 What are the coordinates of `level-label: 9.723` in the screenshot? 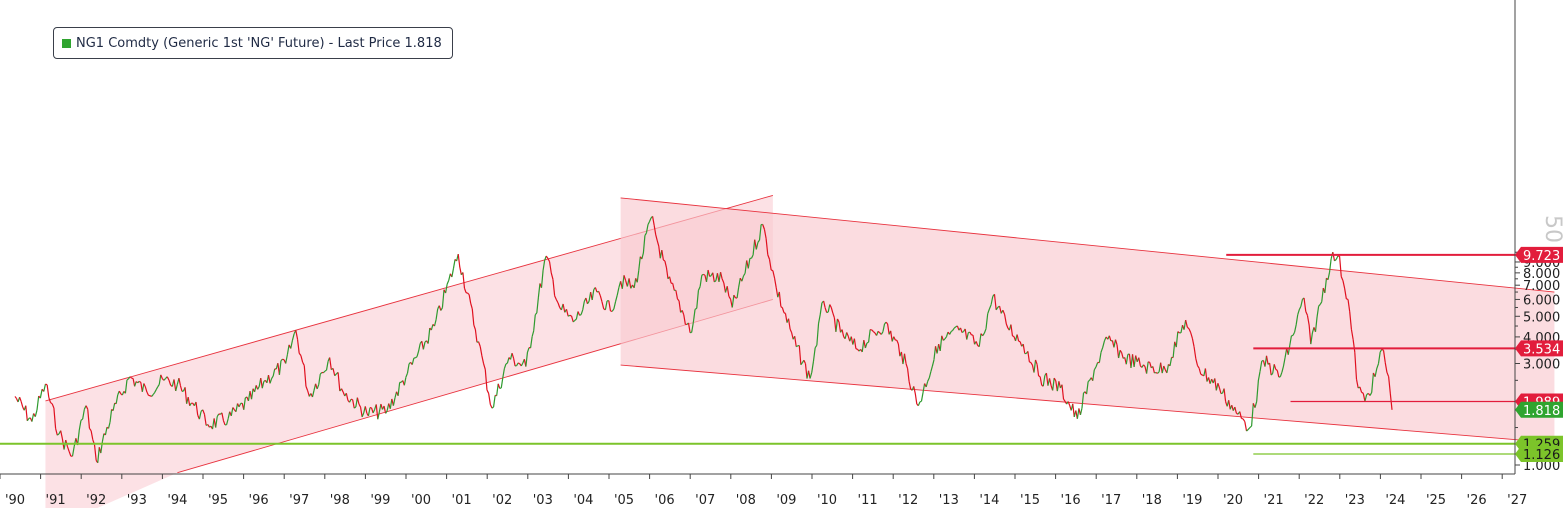 It's located at (1539, 255).